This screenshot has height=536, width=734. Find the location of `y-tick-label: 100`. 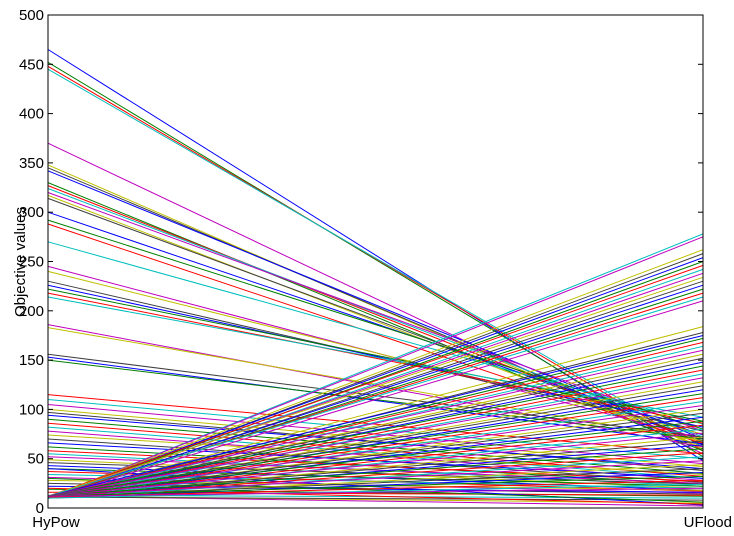

y-tick-label: 100 is located at coordinates (31, 409).